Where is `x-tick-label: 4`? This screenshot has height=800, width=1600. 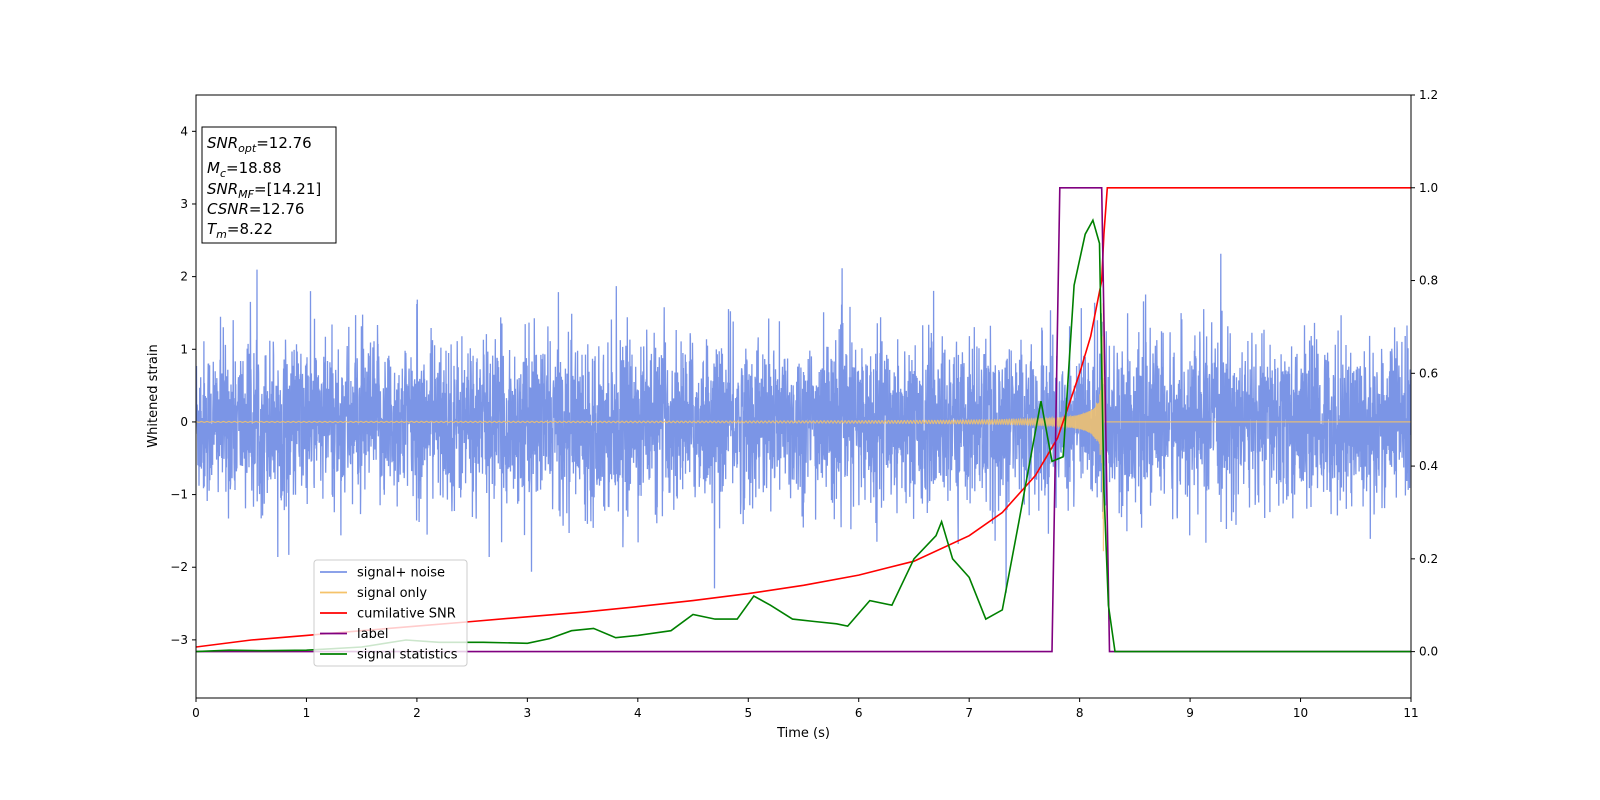
x-tick-label: 4 is located at coordinates (638, 713).